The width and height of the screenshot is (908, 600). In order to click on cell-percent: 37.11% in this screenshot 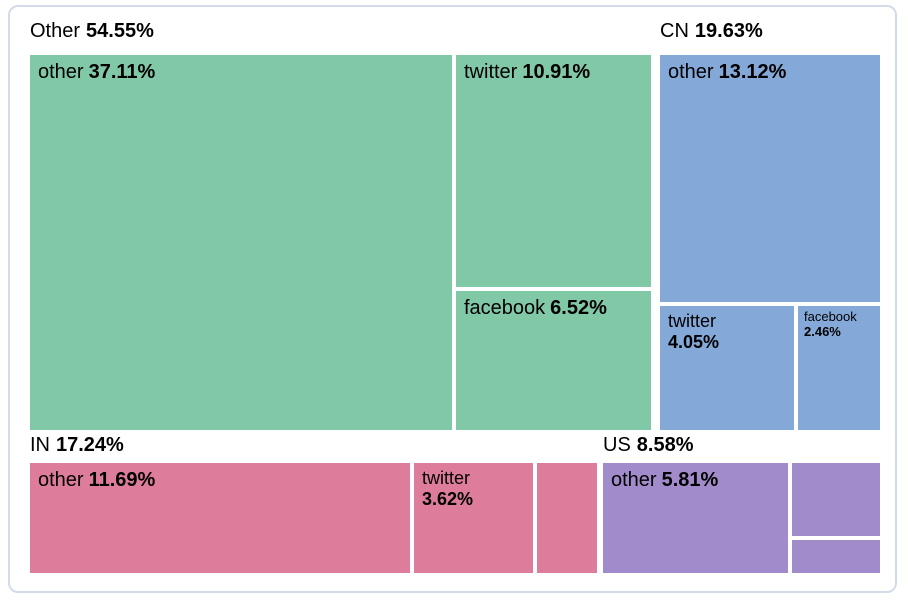, I will do `click(122, 72)`.